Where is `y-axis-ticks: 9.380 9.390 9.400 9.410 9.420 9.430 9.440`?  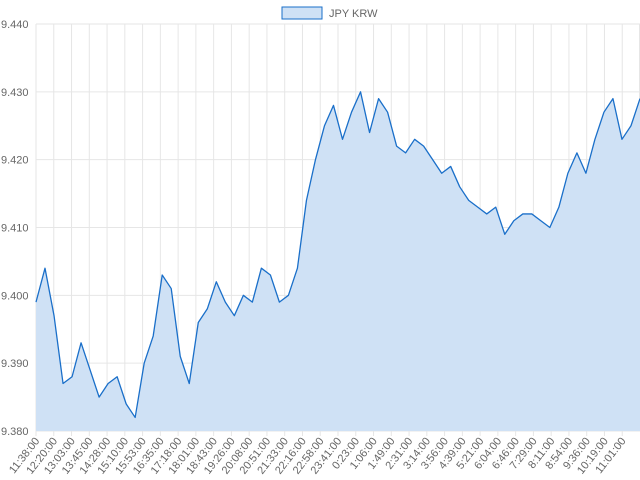 y-axis-ticks: 9.380 9.390 9.400 9.410 9.420 9.430 9.440 is located at coordinates (15, 228).